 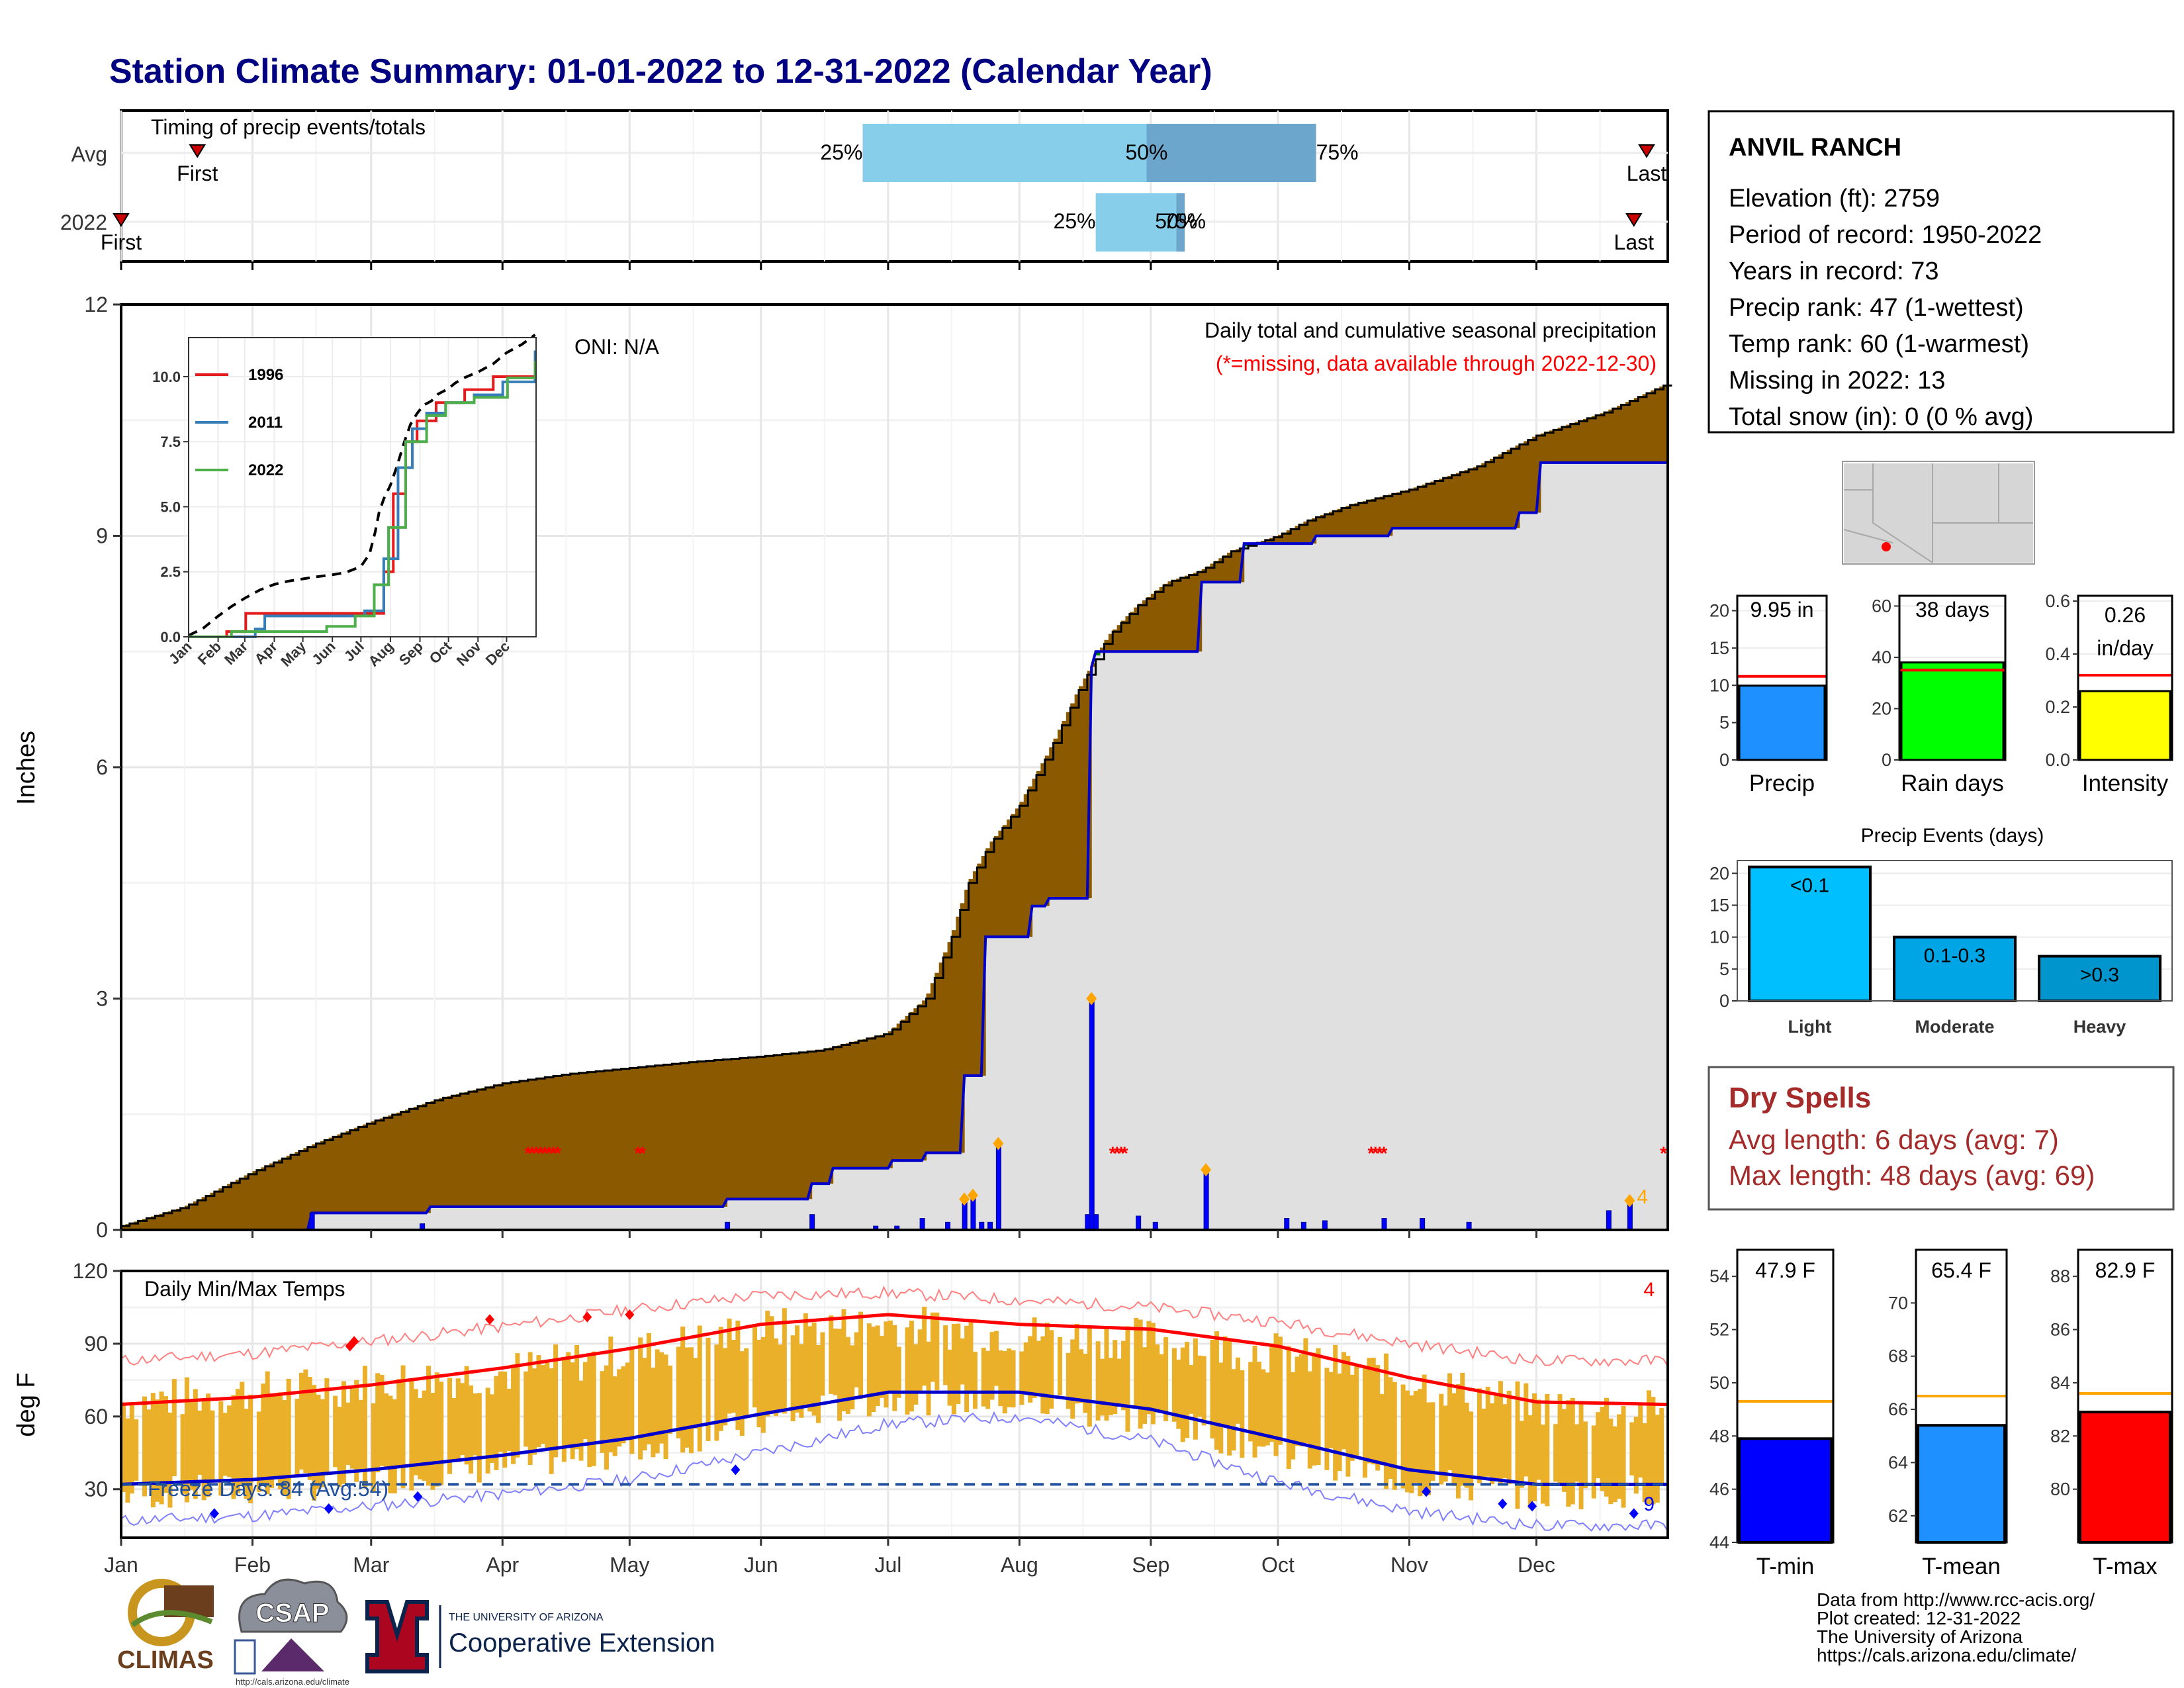 I want to click on tbar-value-label: 65.4 F, so click(x=1961, y=1270).